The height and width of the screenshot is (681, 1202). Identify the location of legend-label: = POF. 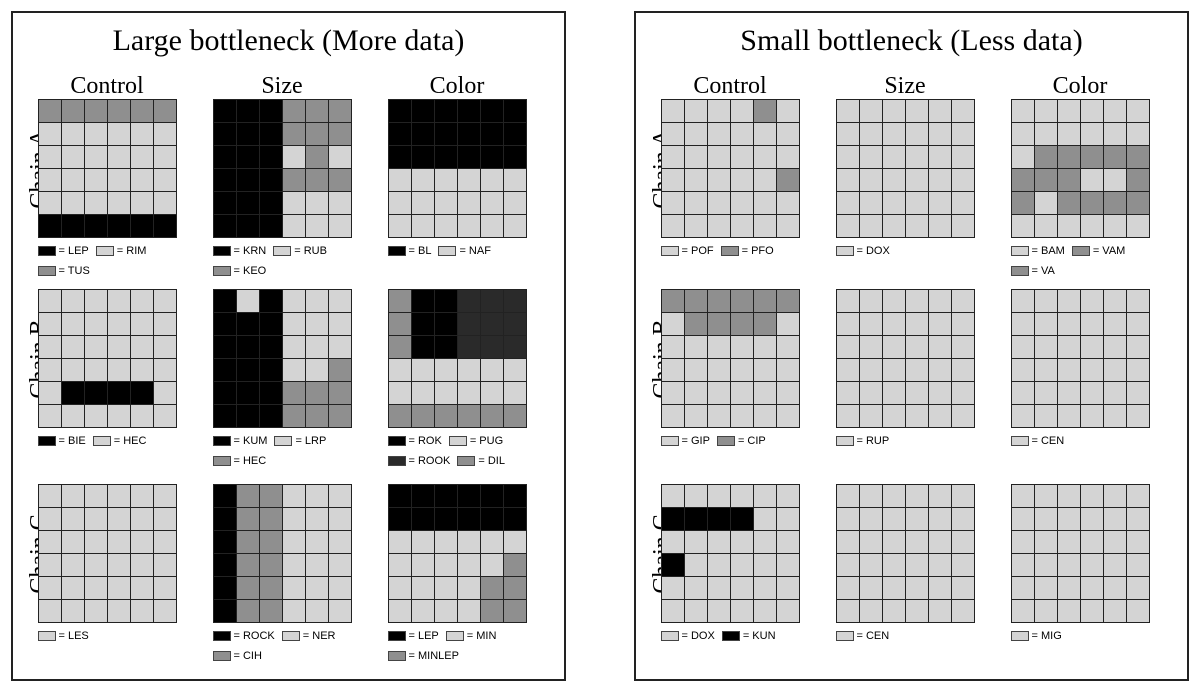
(697, 251).